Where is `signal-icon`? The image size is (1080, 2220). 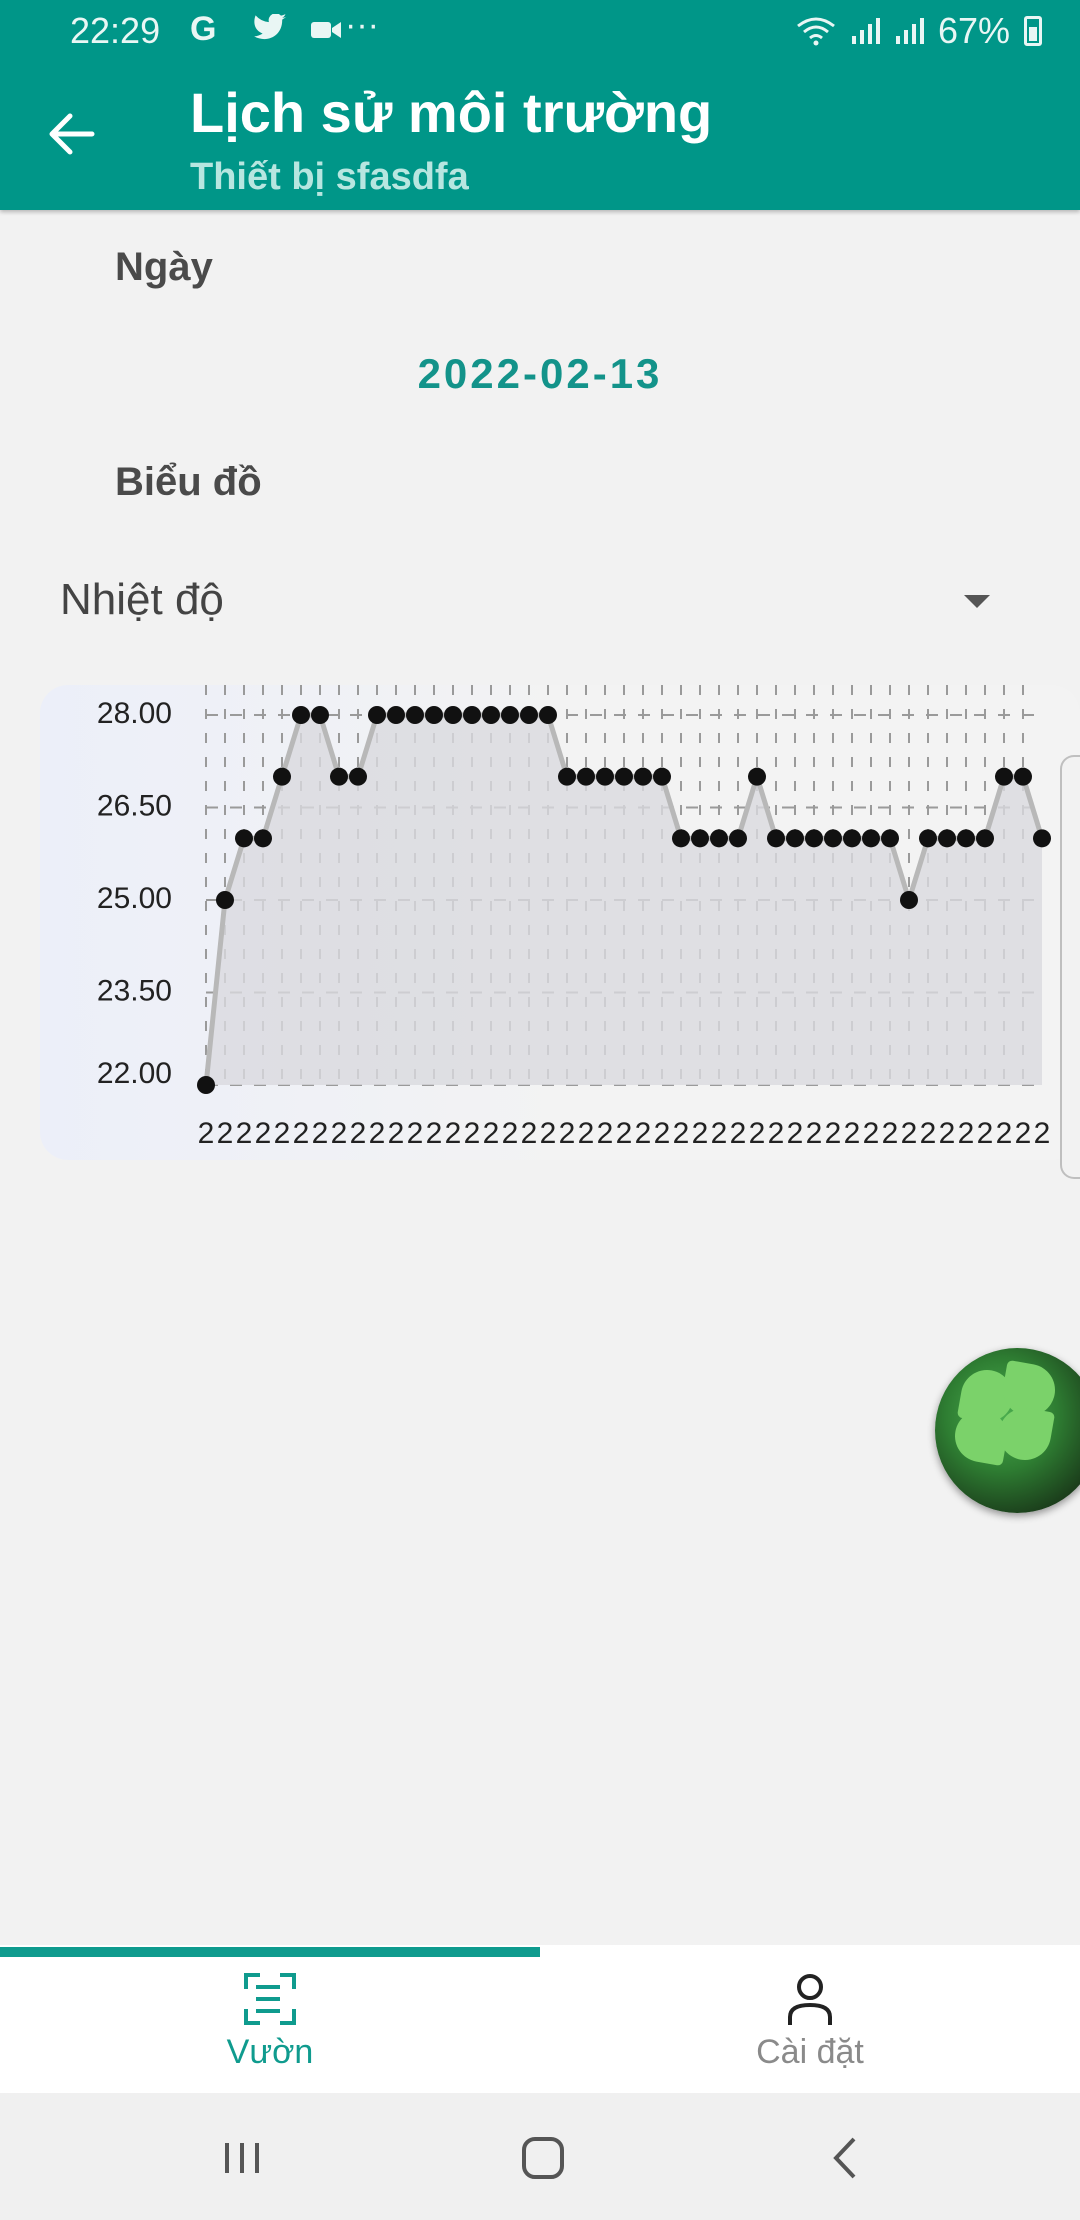 signal-icon is located at coordinates (865, 31).